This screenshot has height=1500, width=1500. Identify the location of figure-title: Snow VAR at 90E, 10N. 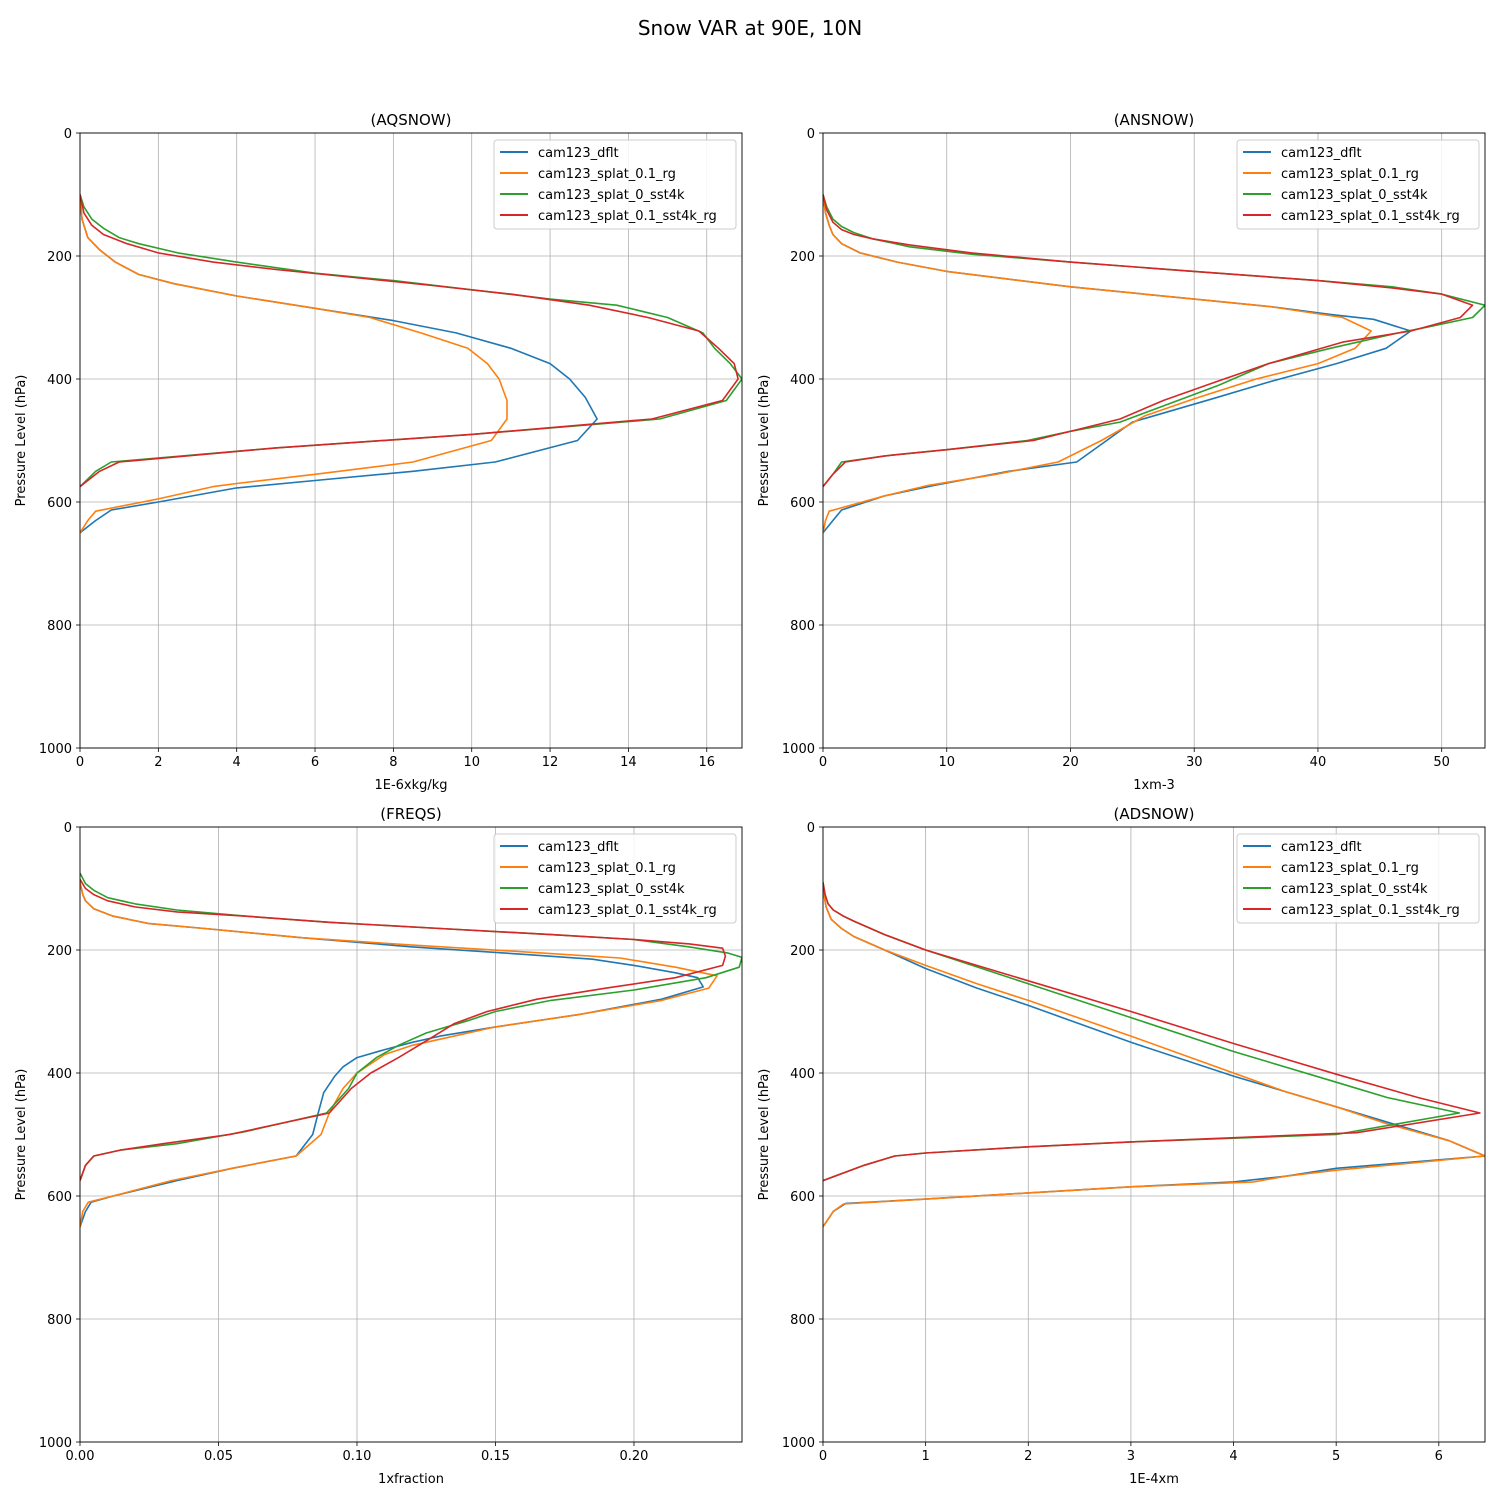
(750, 28).